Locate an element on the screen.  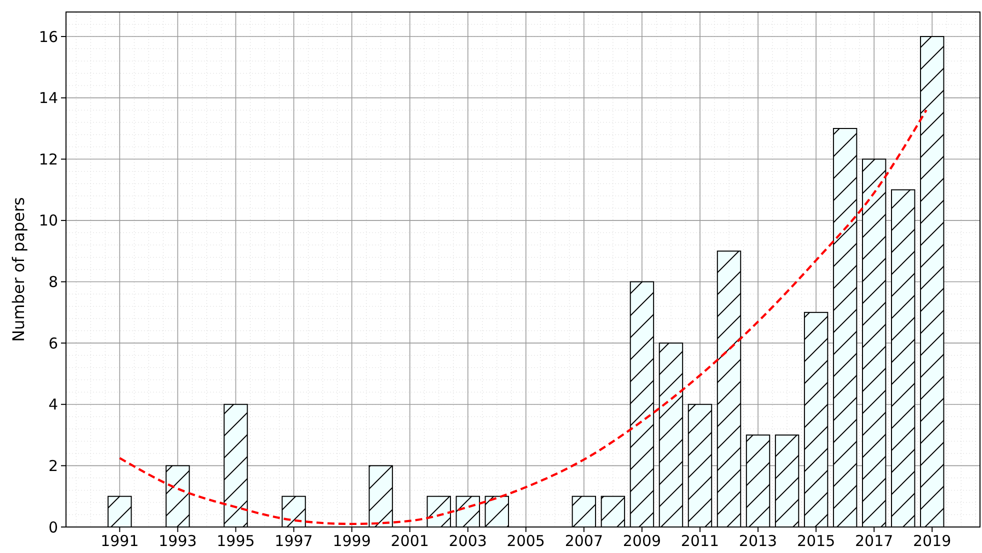
y-axis-title: Number of papers is located at coordinates (18, 269).